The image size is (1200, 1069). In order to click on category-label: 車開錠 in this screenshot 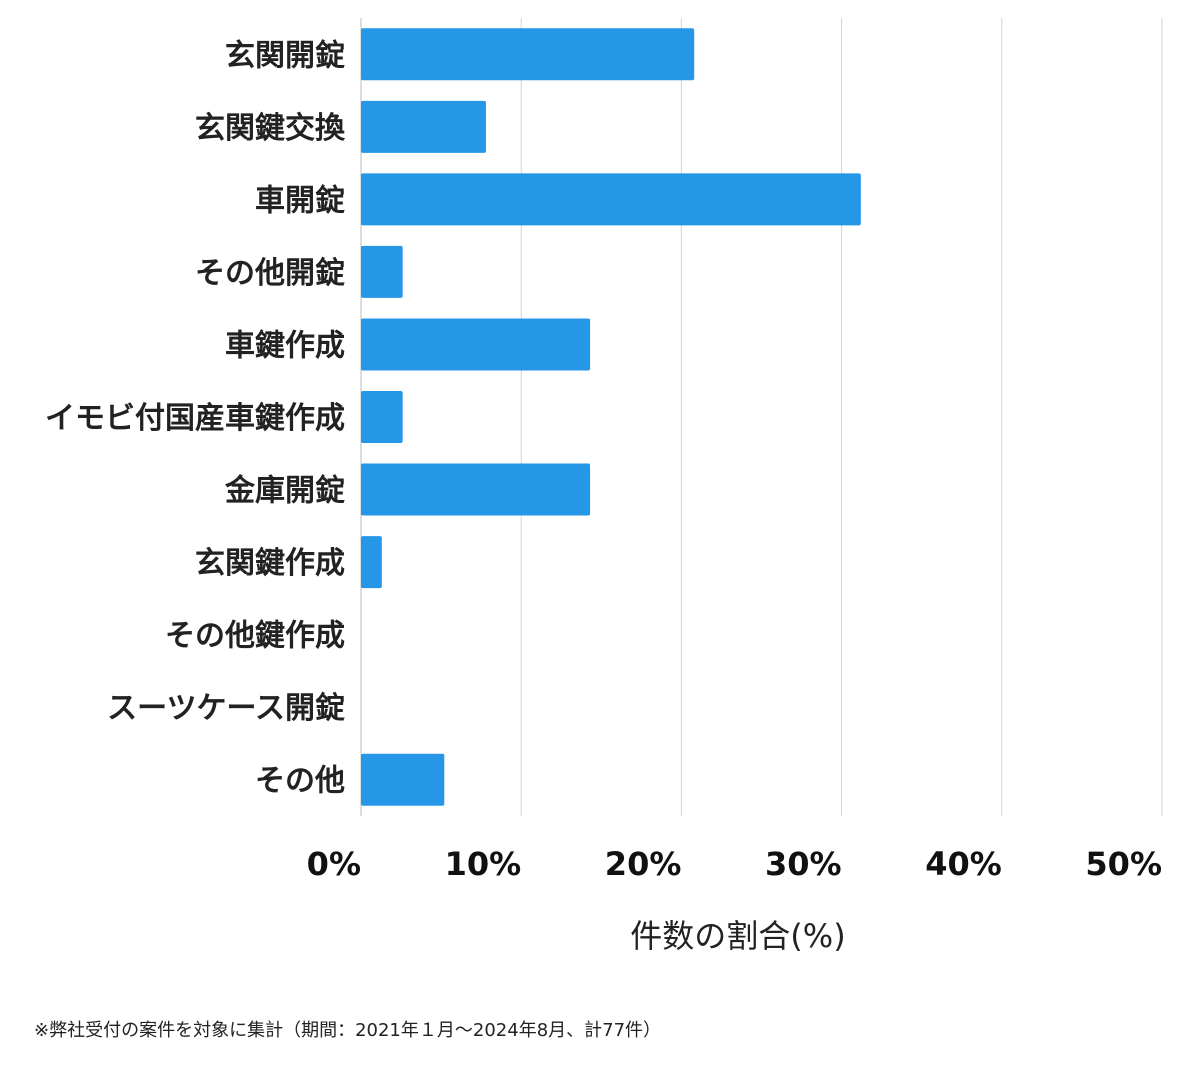, I will do `click(300, 200)`.